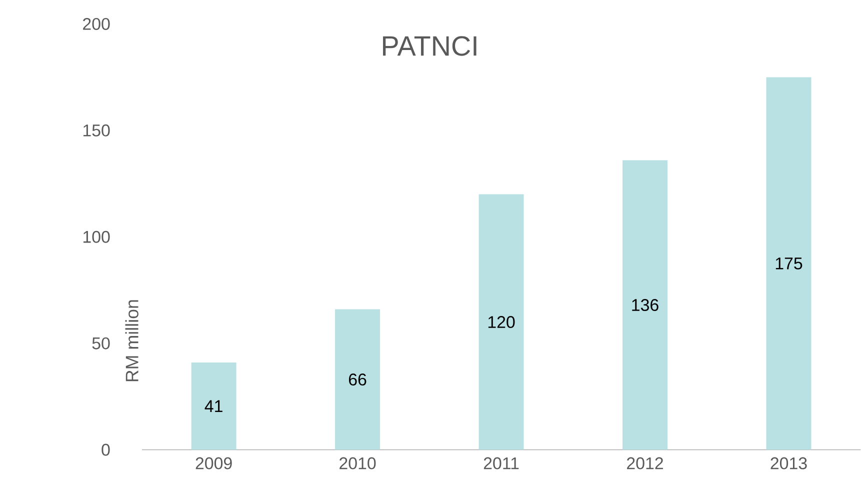 The height and width of the screenshot is (501, 861). What do you see at coordinates (645, 463) in the screenshot?
I see `x-tick-label: 2012` at bounding box center [645, 463].